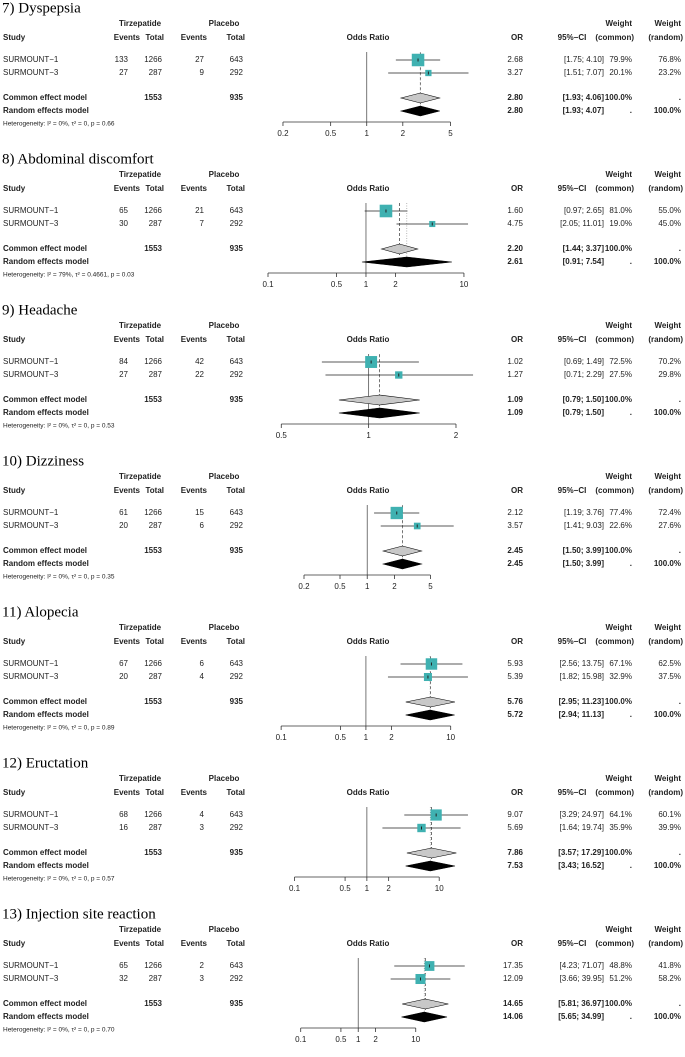 The width and height of the screenshot is (685, 1057). I want to click on heterogeneity: Heterogeneity: I² = 0%, τ² = 0, p = 0.89, so click(59, 728).